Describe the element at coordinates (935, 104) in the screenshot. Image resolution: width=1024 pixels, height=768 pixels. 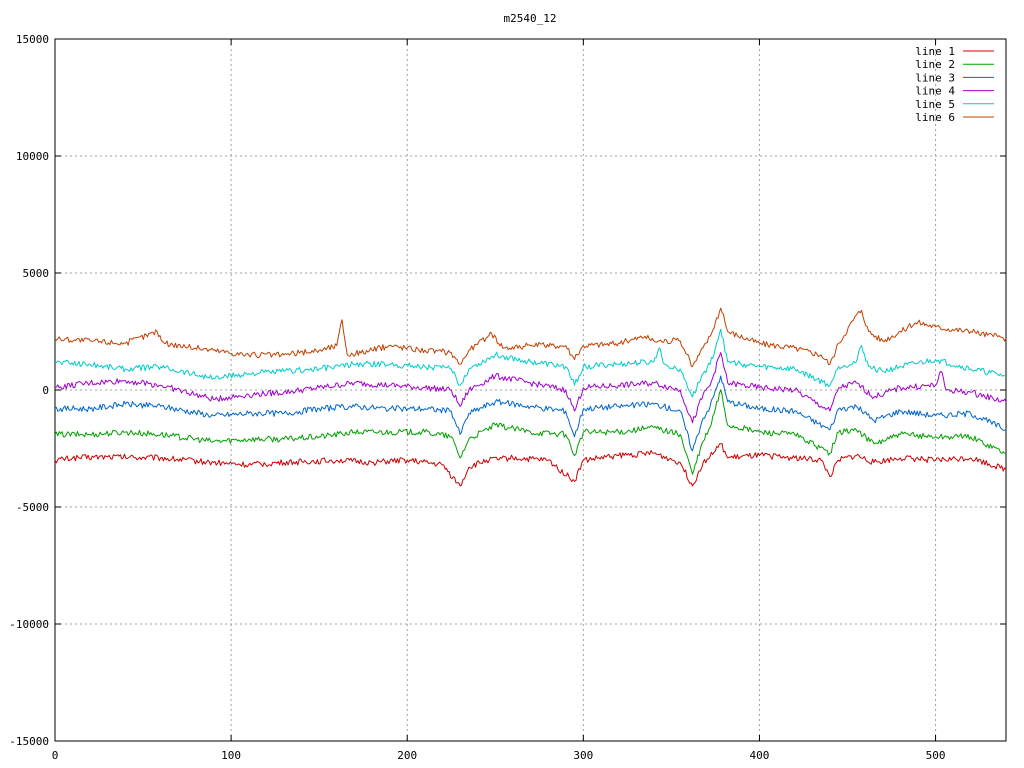
I see `legend-label: line 5` at that location.